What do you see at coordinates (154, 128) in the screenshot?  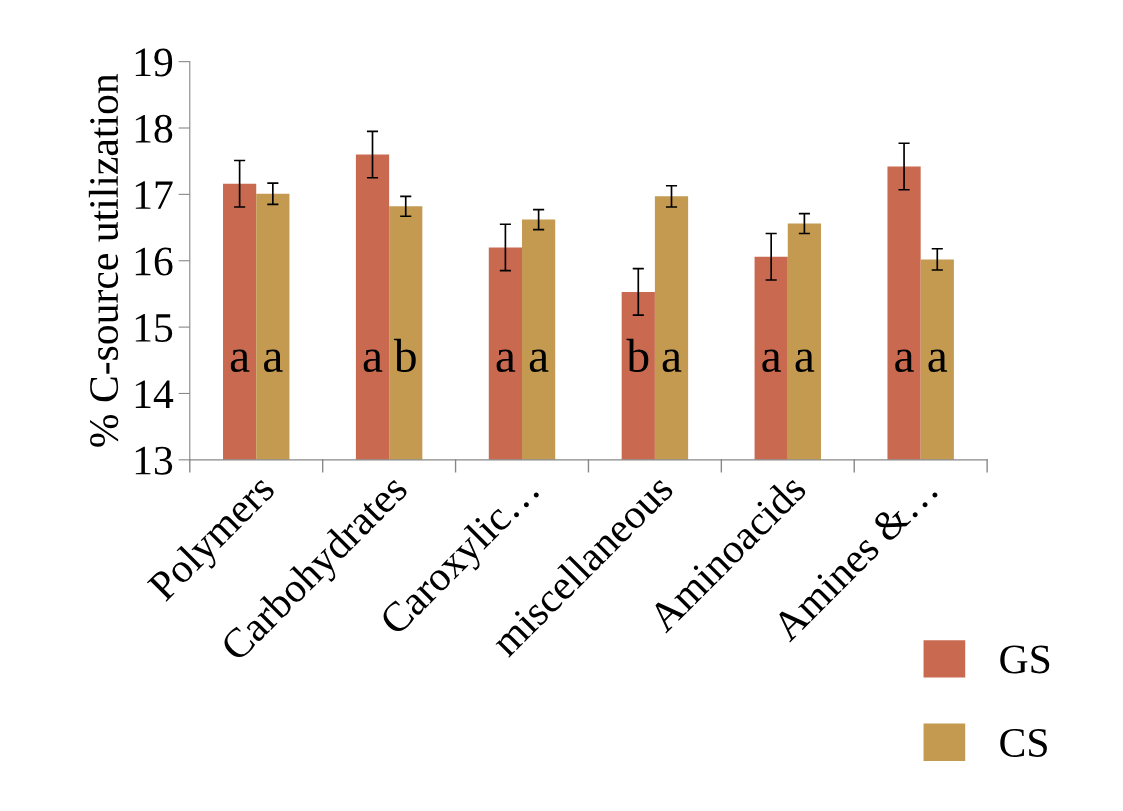 I see `y-tick-label: 18` at bounding box center [154, 128].